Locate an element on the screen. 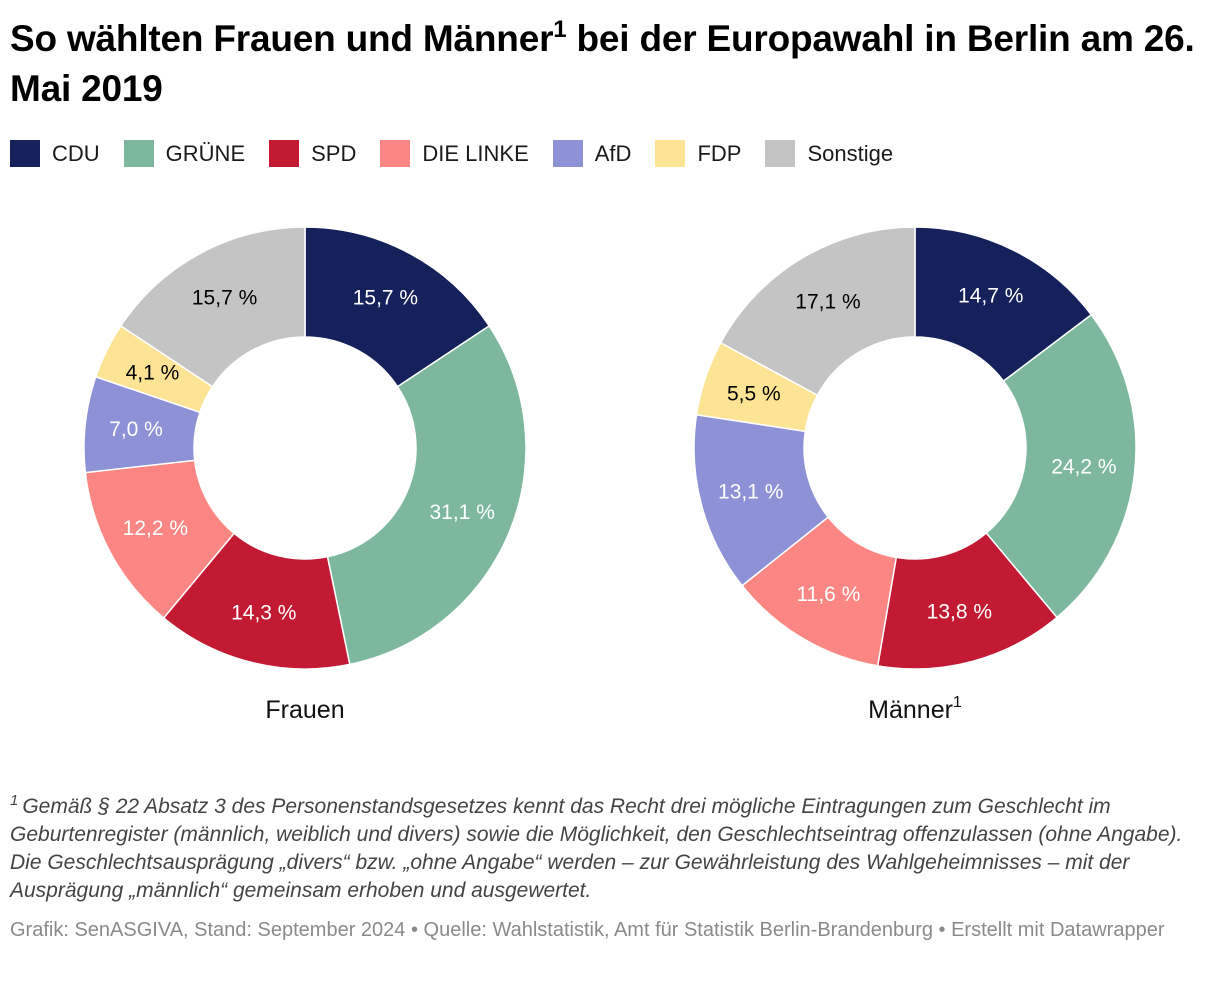 The width and height of the screenshot is (1220, 982). title-main: So wählten Frauen und Männer is located at coordinates (282, 38).